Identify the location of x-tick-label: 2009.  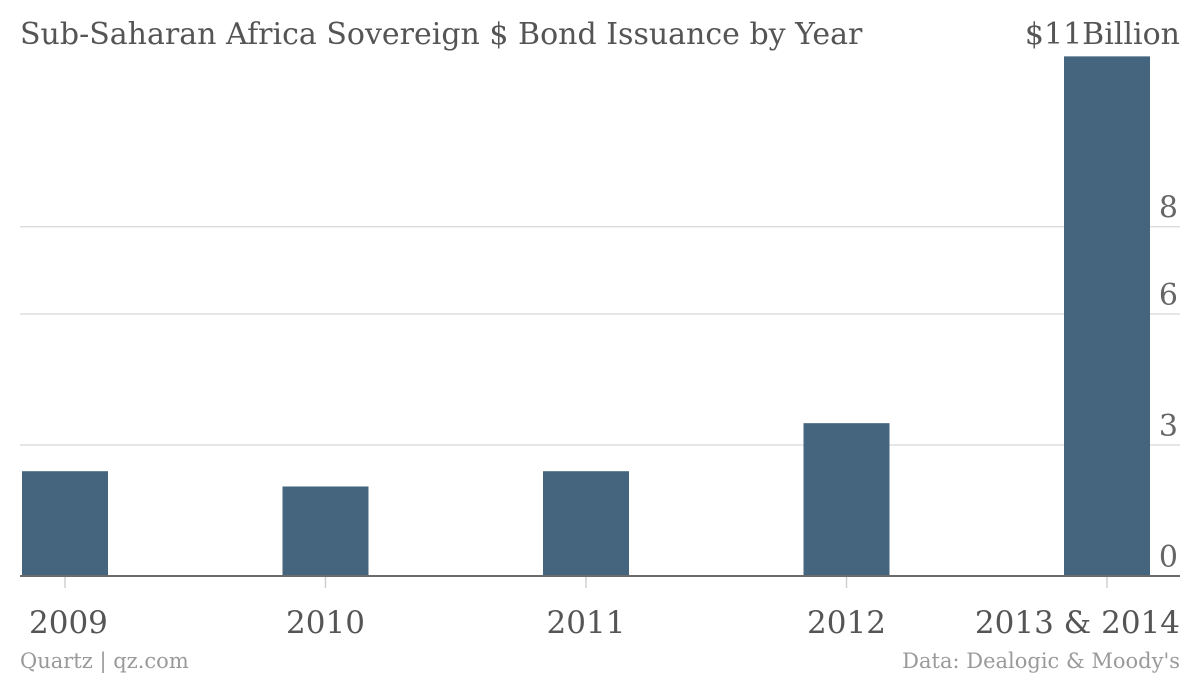
(68, 623).